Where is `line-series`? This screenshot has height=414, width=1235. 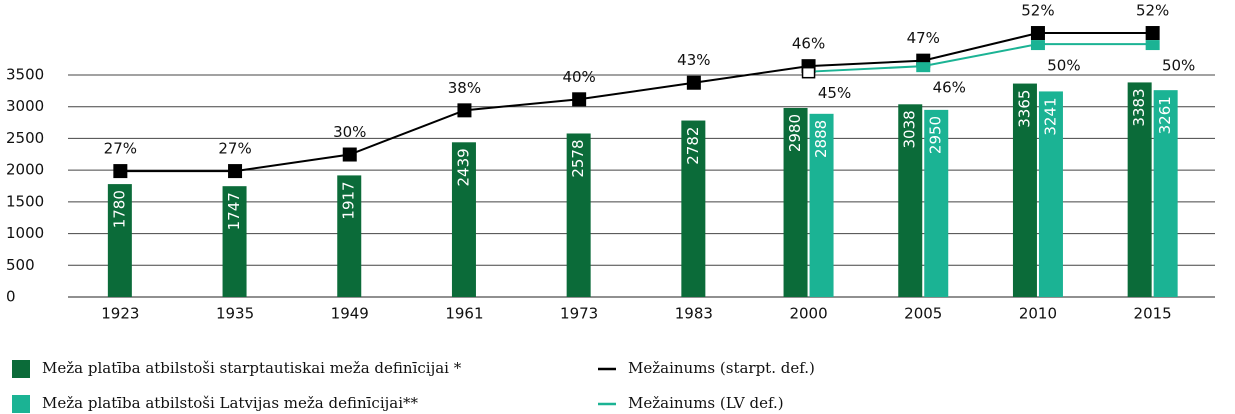 line-series is located at coordinates (980, 58).